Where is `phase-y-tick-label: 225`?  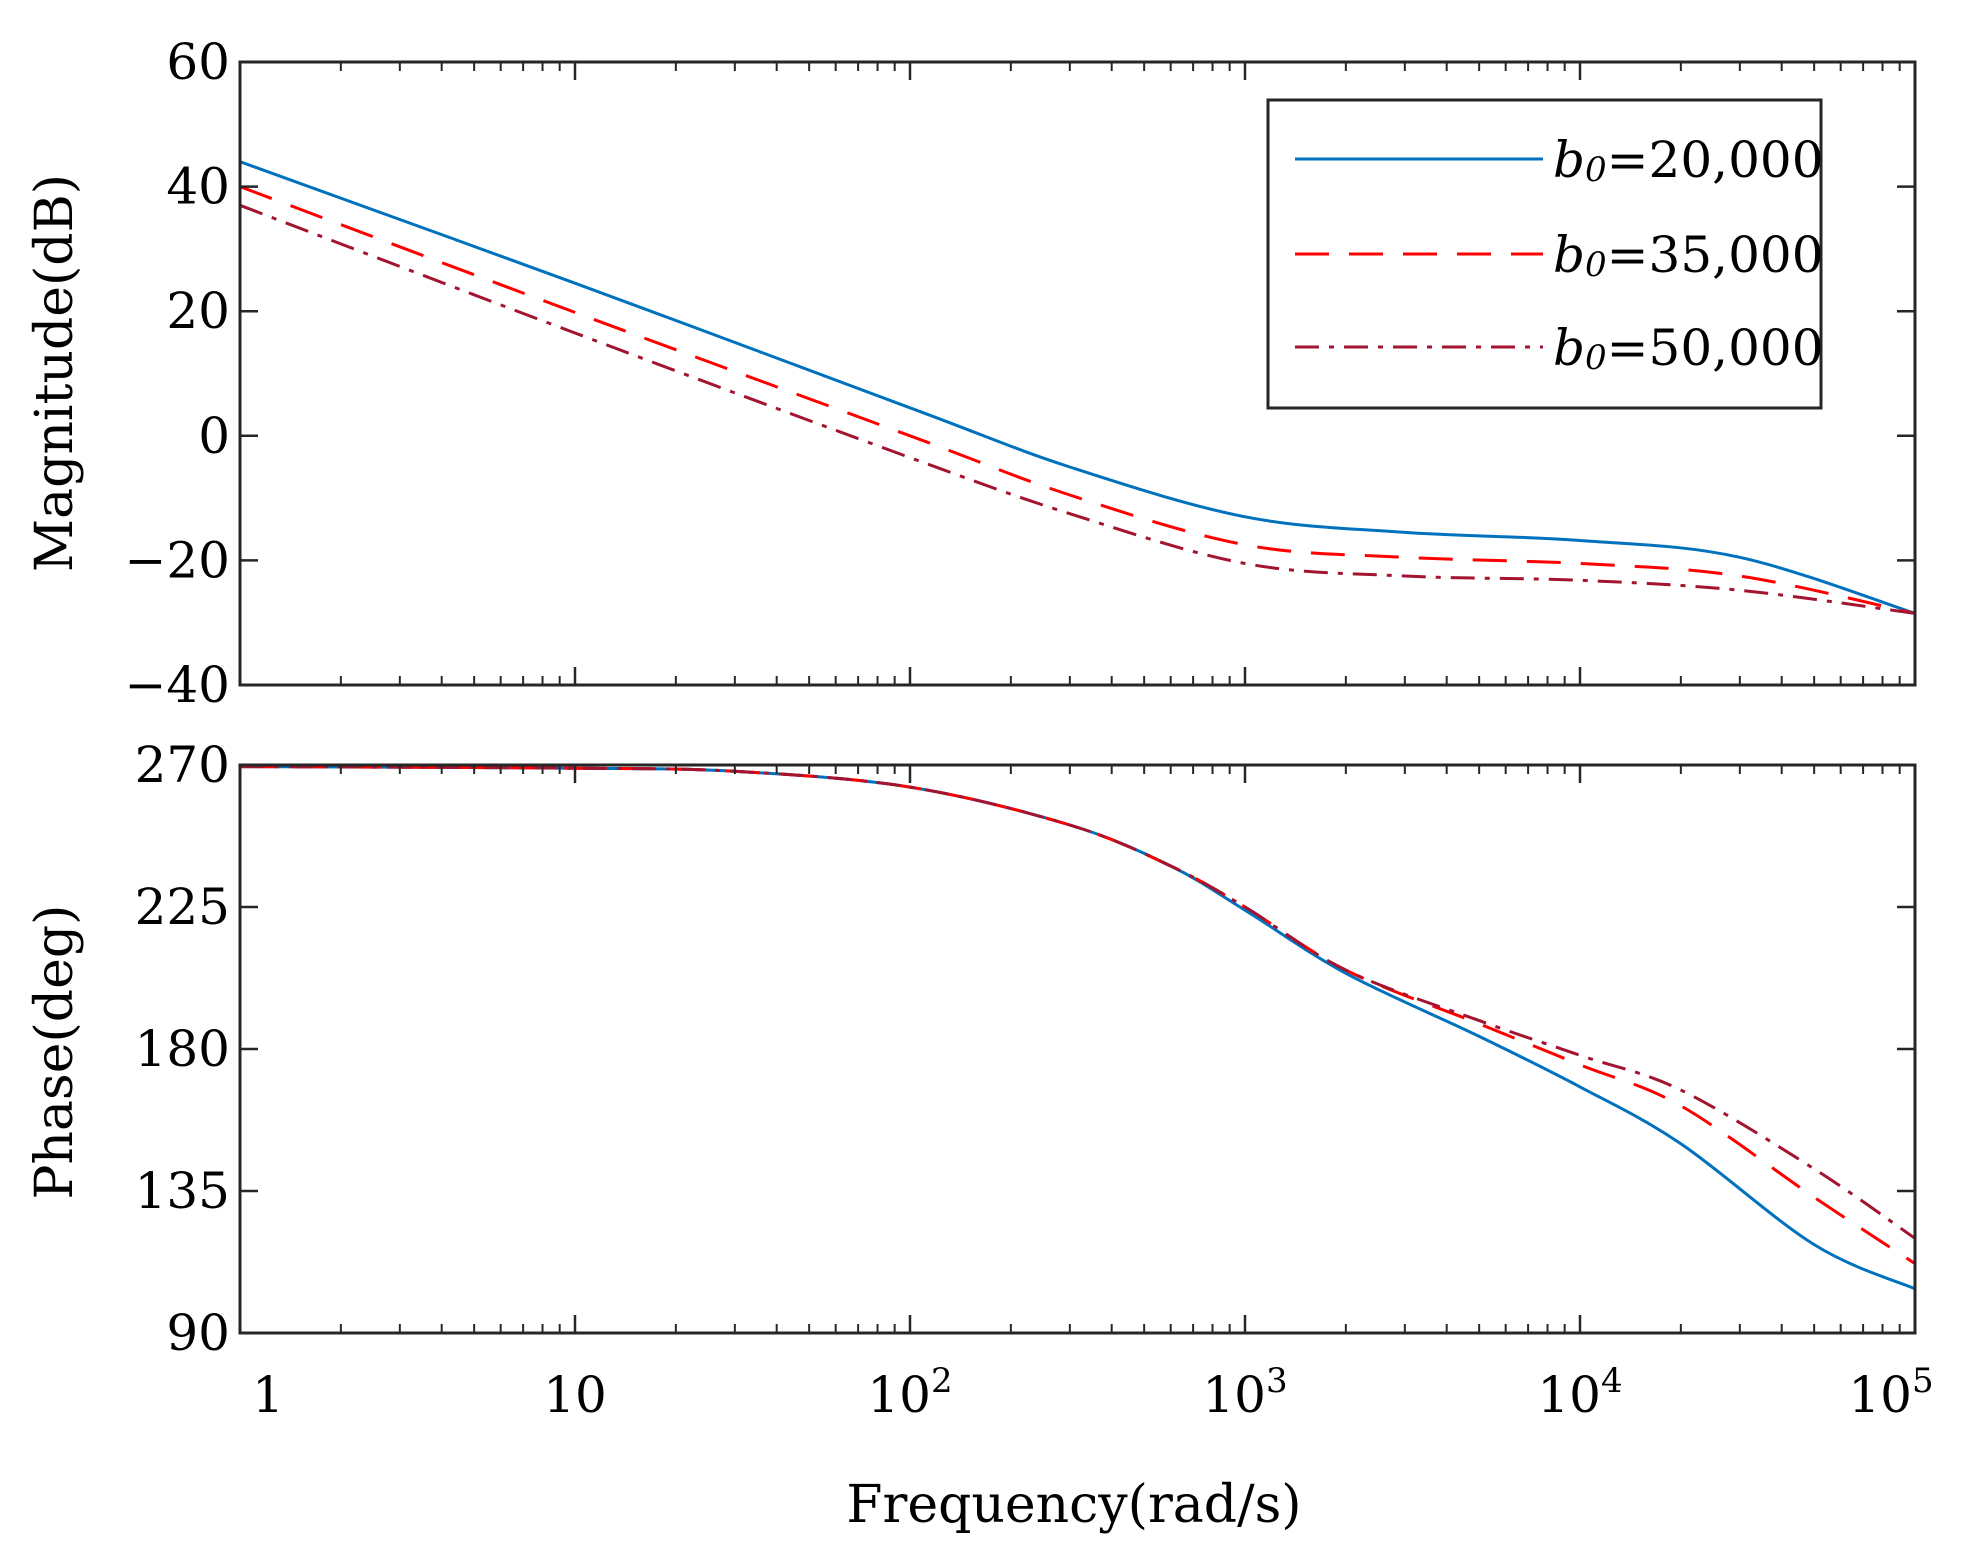
phase-y-tick-label: 225 is located at coordinates (182, 907).